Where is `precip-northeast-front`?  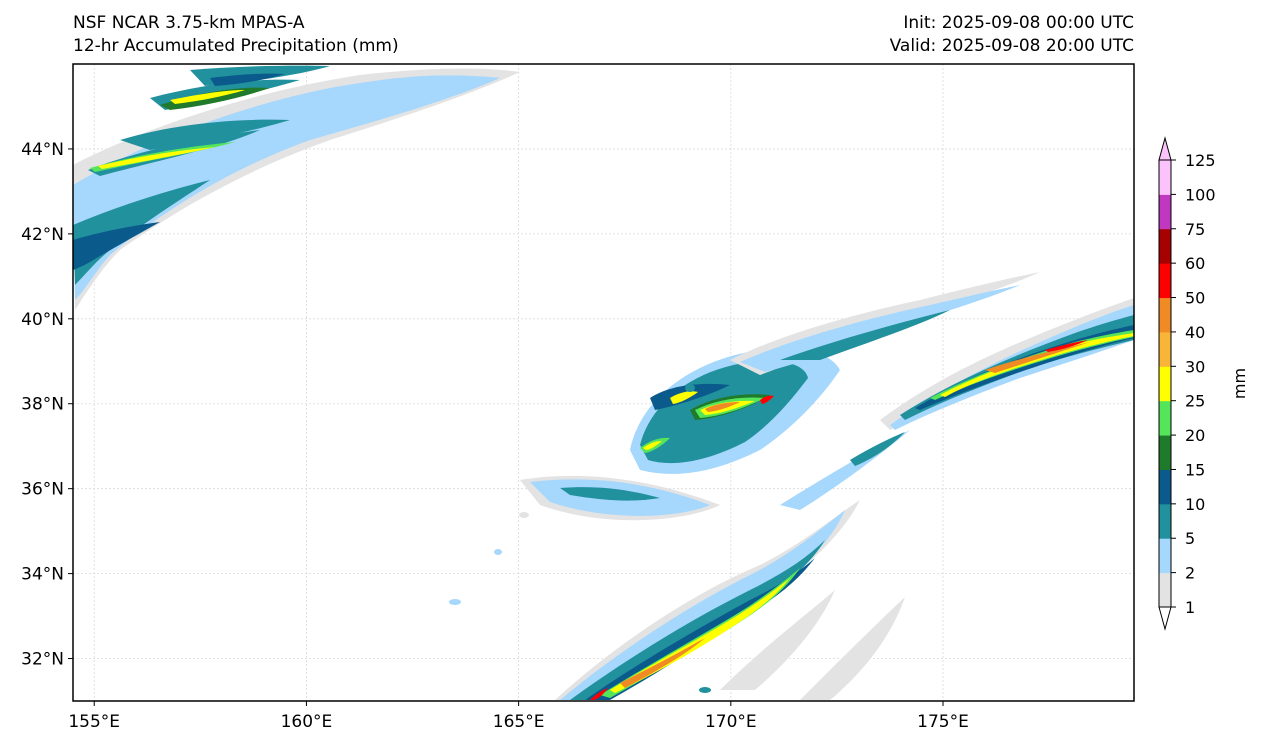 precip-northeast-front is located at coordinates (957, 404).